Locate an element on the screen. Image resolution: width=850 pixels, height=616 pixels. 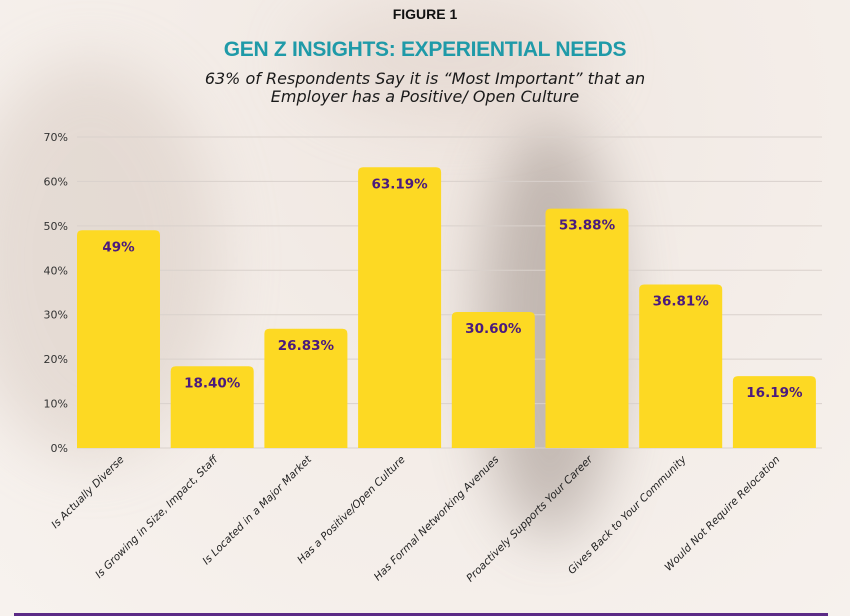
data-label: 30.60% is located at coordinates (493, 329).